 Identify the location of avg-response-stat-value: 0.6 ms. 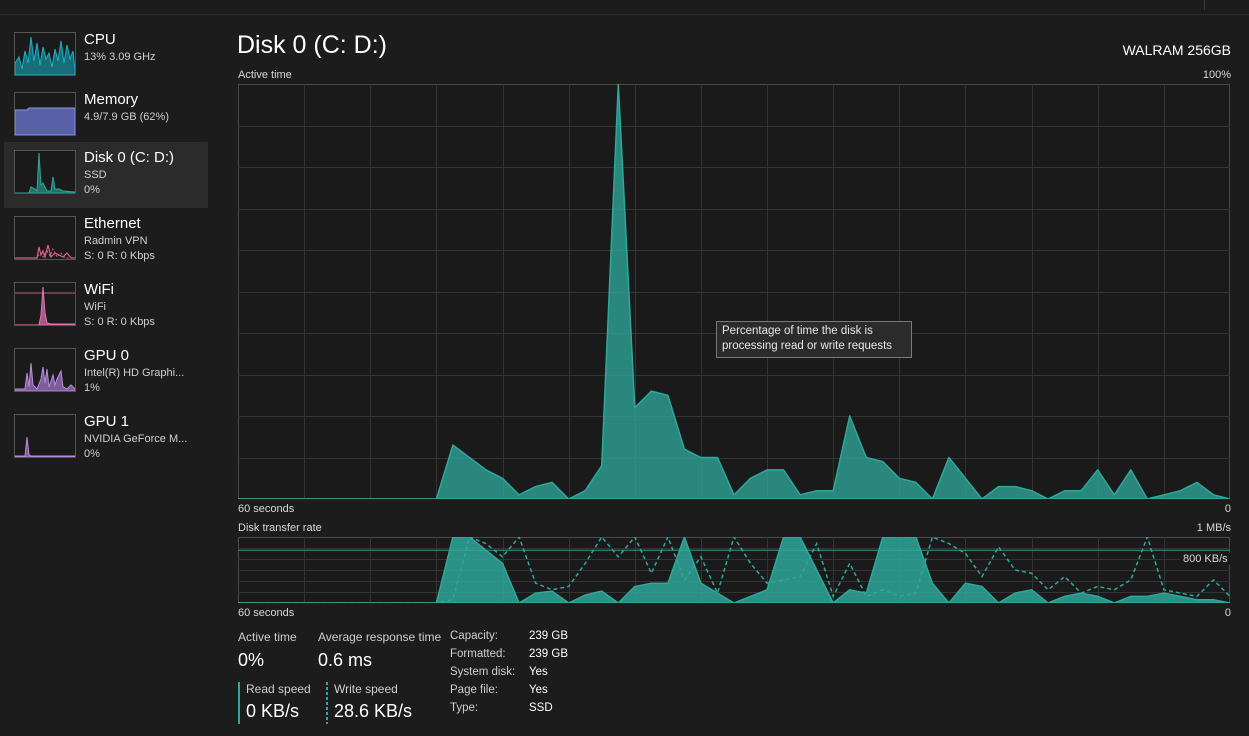
(345, 660).